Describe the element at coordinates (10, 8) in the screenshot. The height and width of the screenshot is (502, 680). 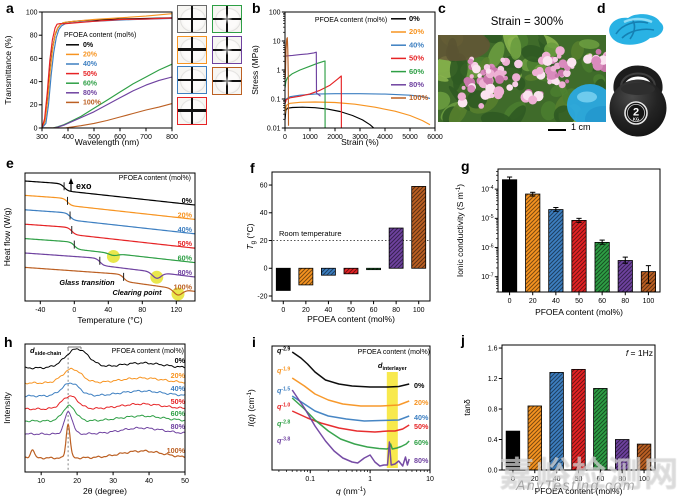
I see `panel-label-a: a` at that location.